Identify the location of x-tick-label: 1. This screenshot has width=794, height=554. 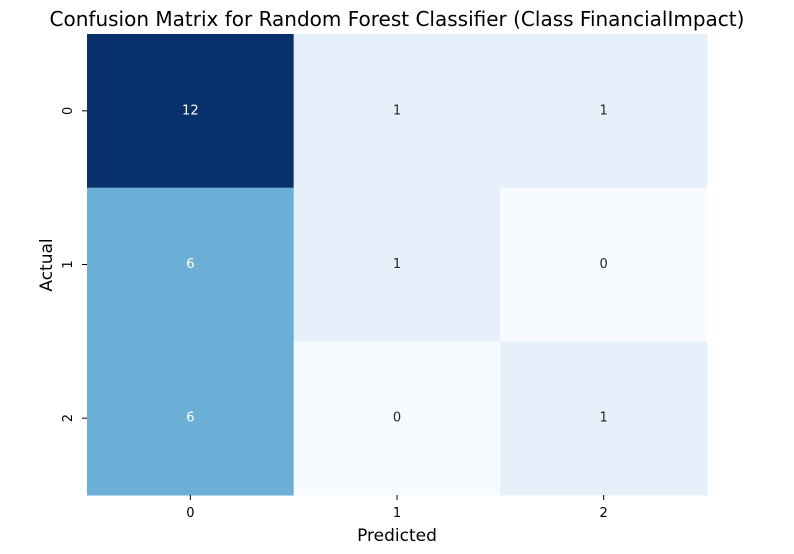
(397, 513).